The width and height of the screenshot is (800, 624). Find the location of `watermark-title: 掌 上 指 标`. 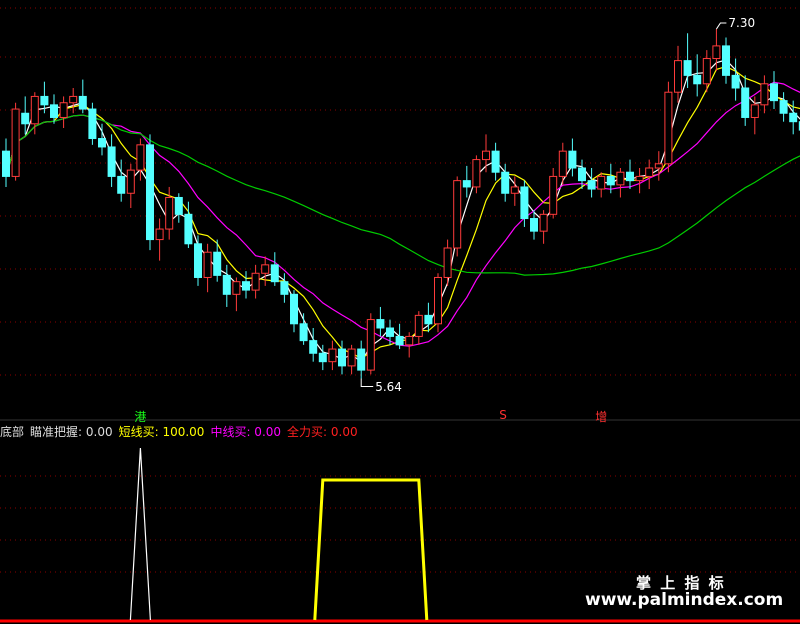

watermark-title: 掌 上 指 标 is located at coordinates (681, 583).